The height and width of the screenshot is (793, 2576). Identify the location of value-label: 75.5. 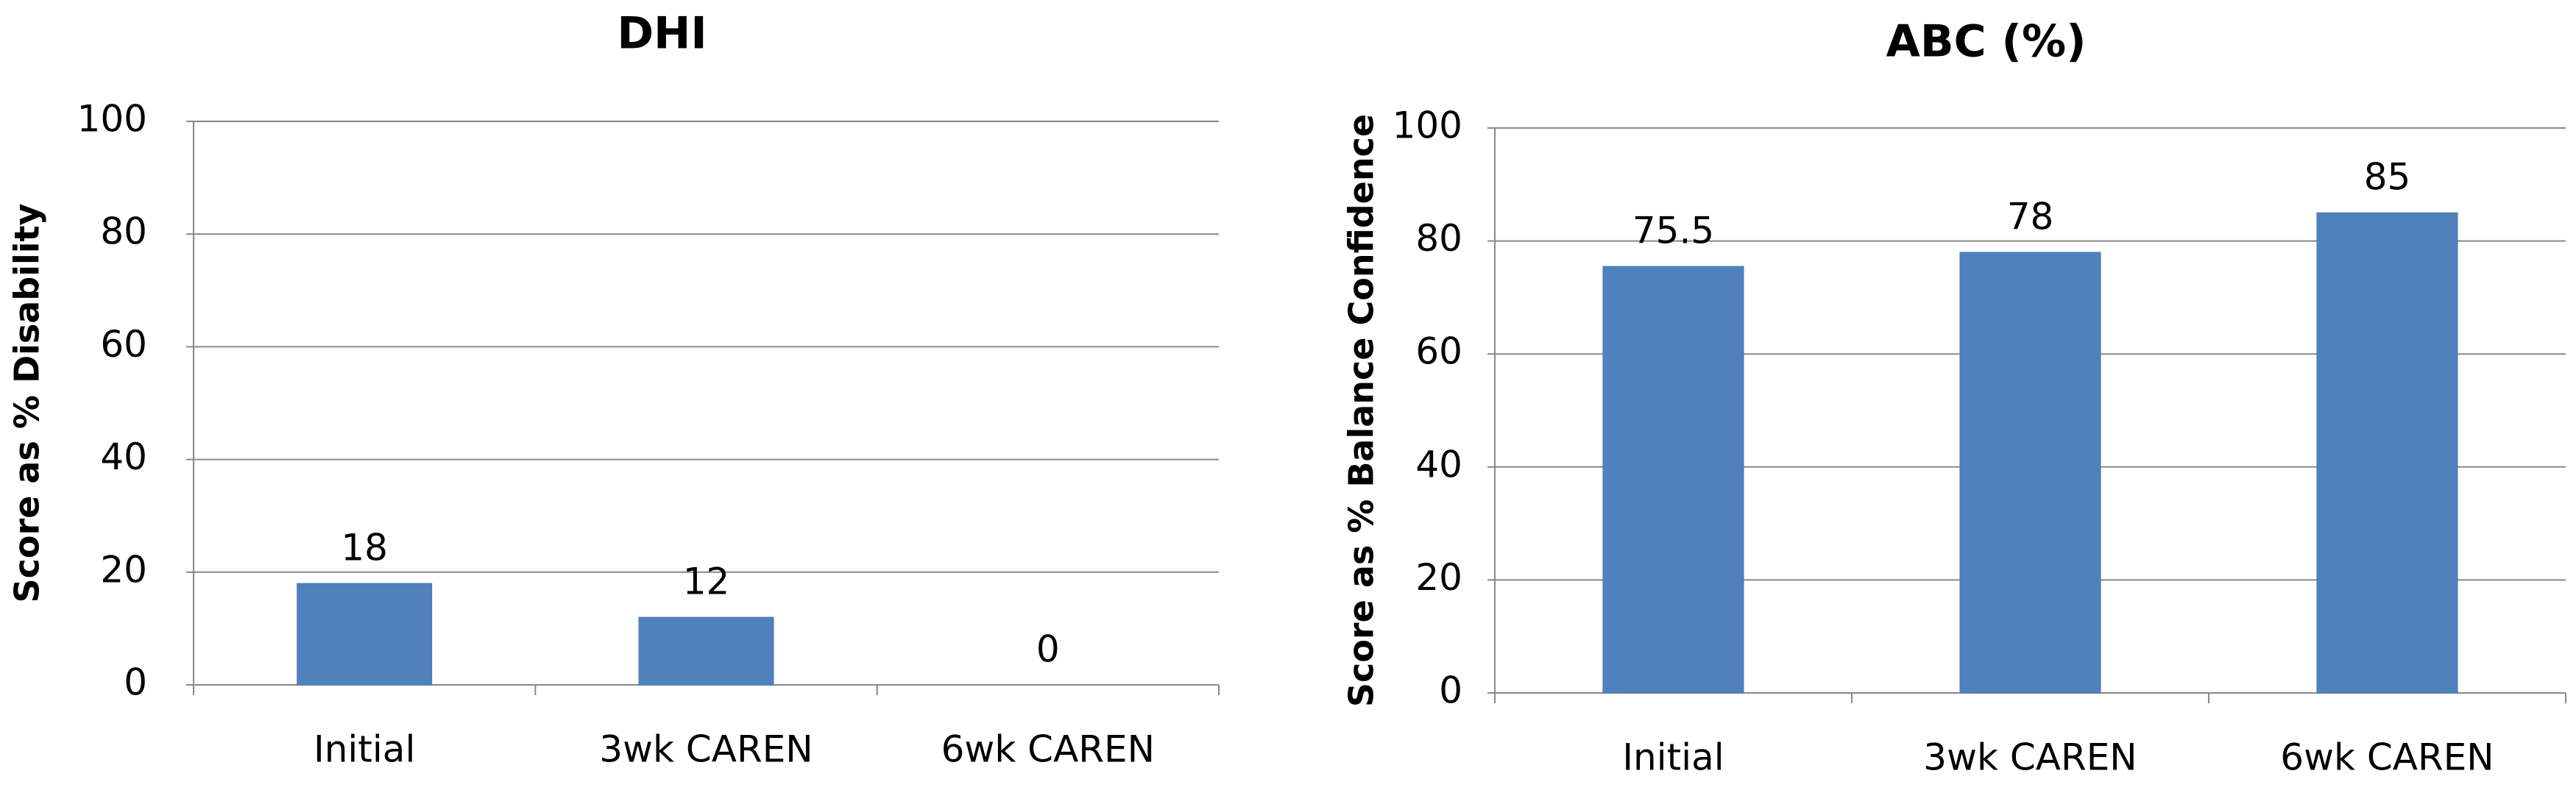
(1673, 231).